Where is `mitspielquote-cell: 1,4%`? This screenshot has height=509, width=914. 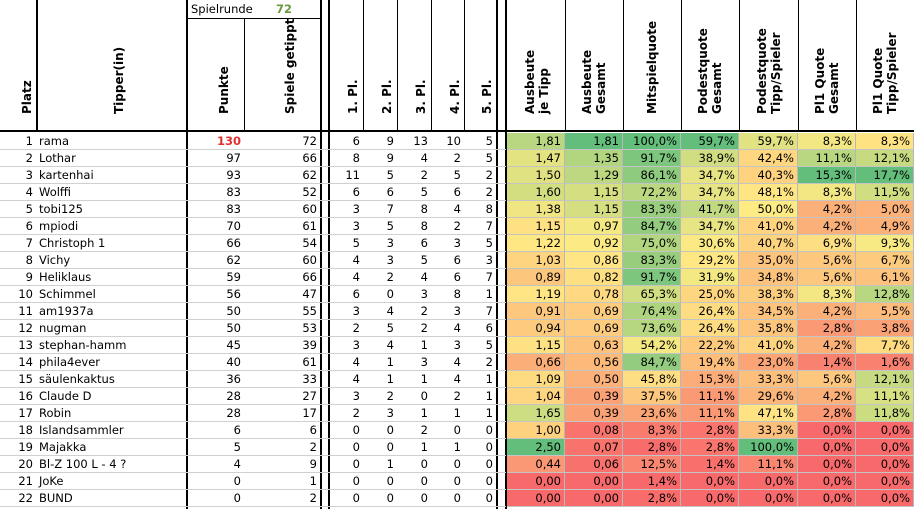 mitspielquote-cell: 1,4% is located at coordinates (652, 481).